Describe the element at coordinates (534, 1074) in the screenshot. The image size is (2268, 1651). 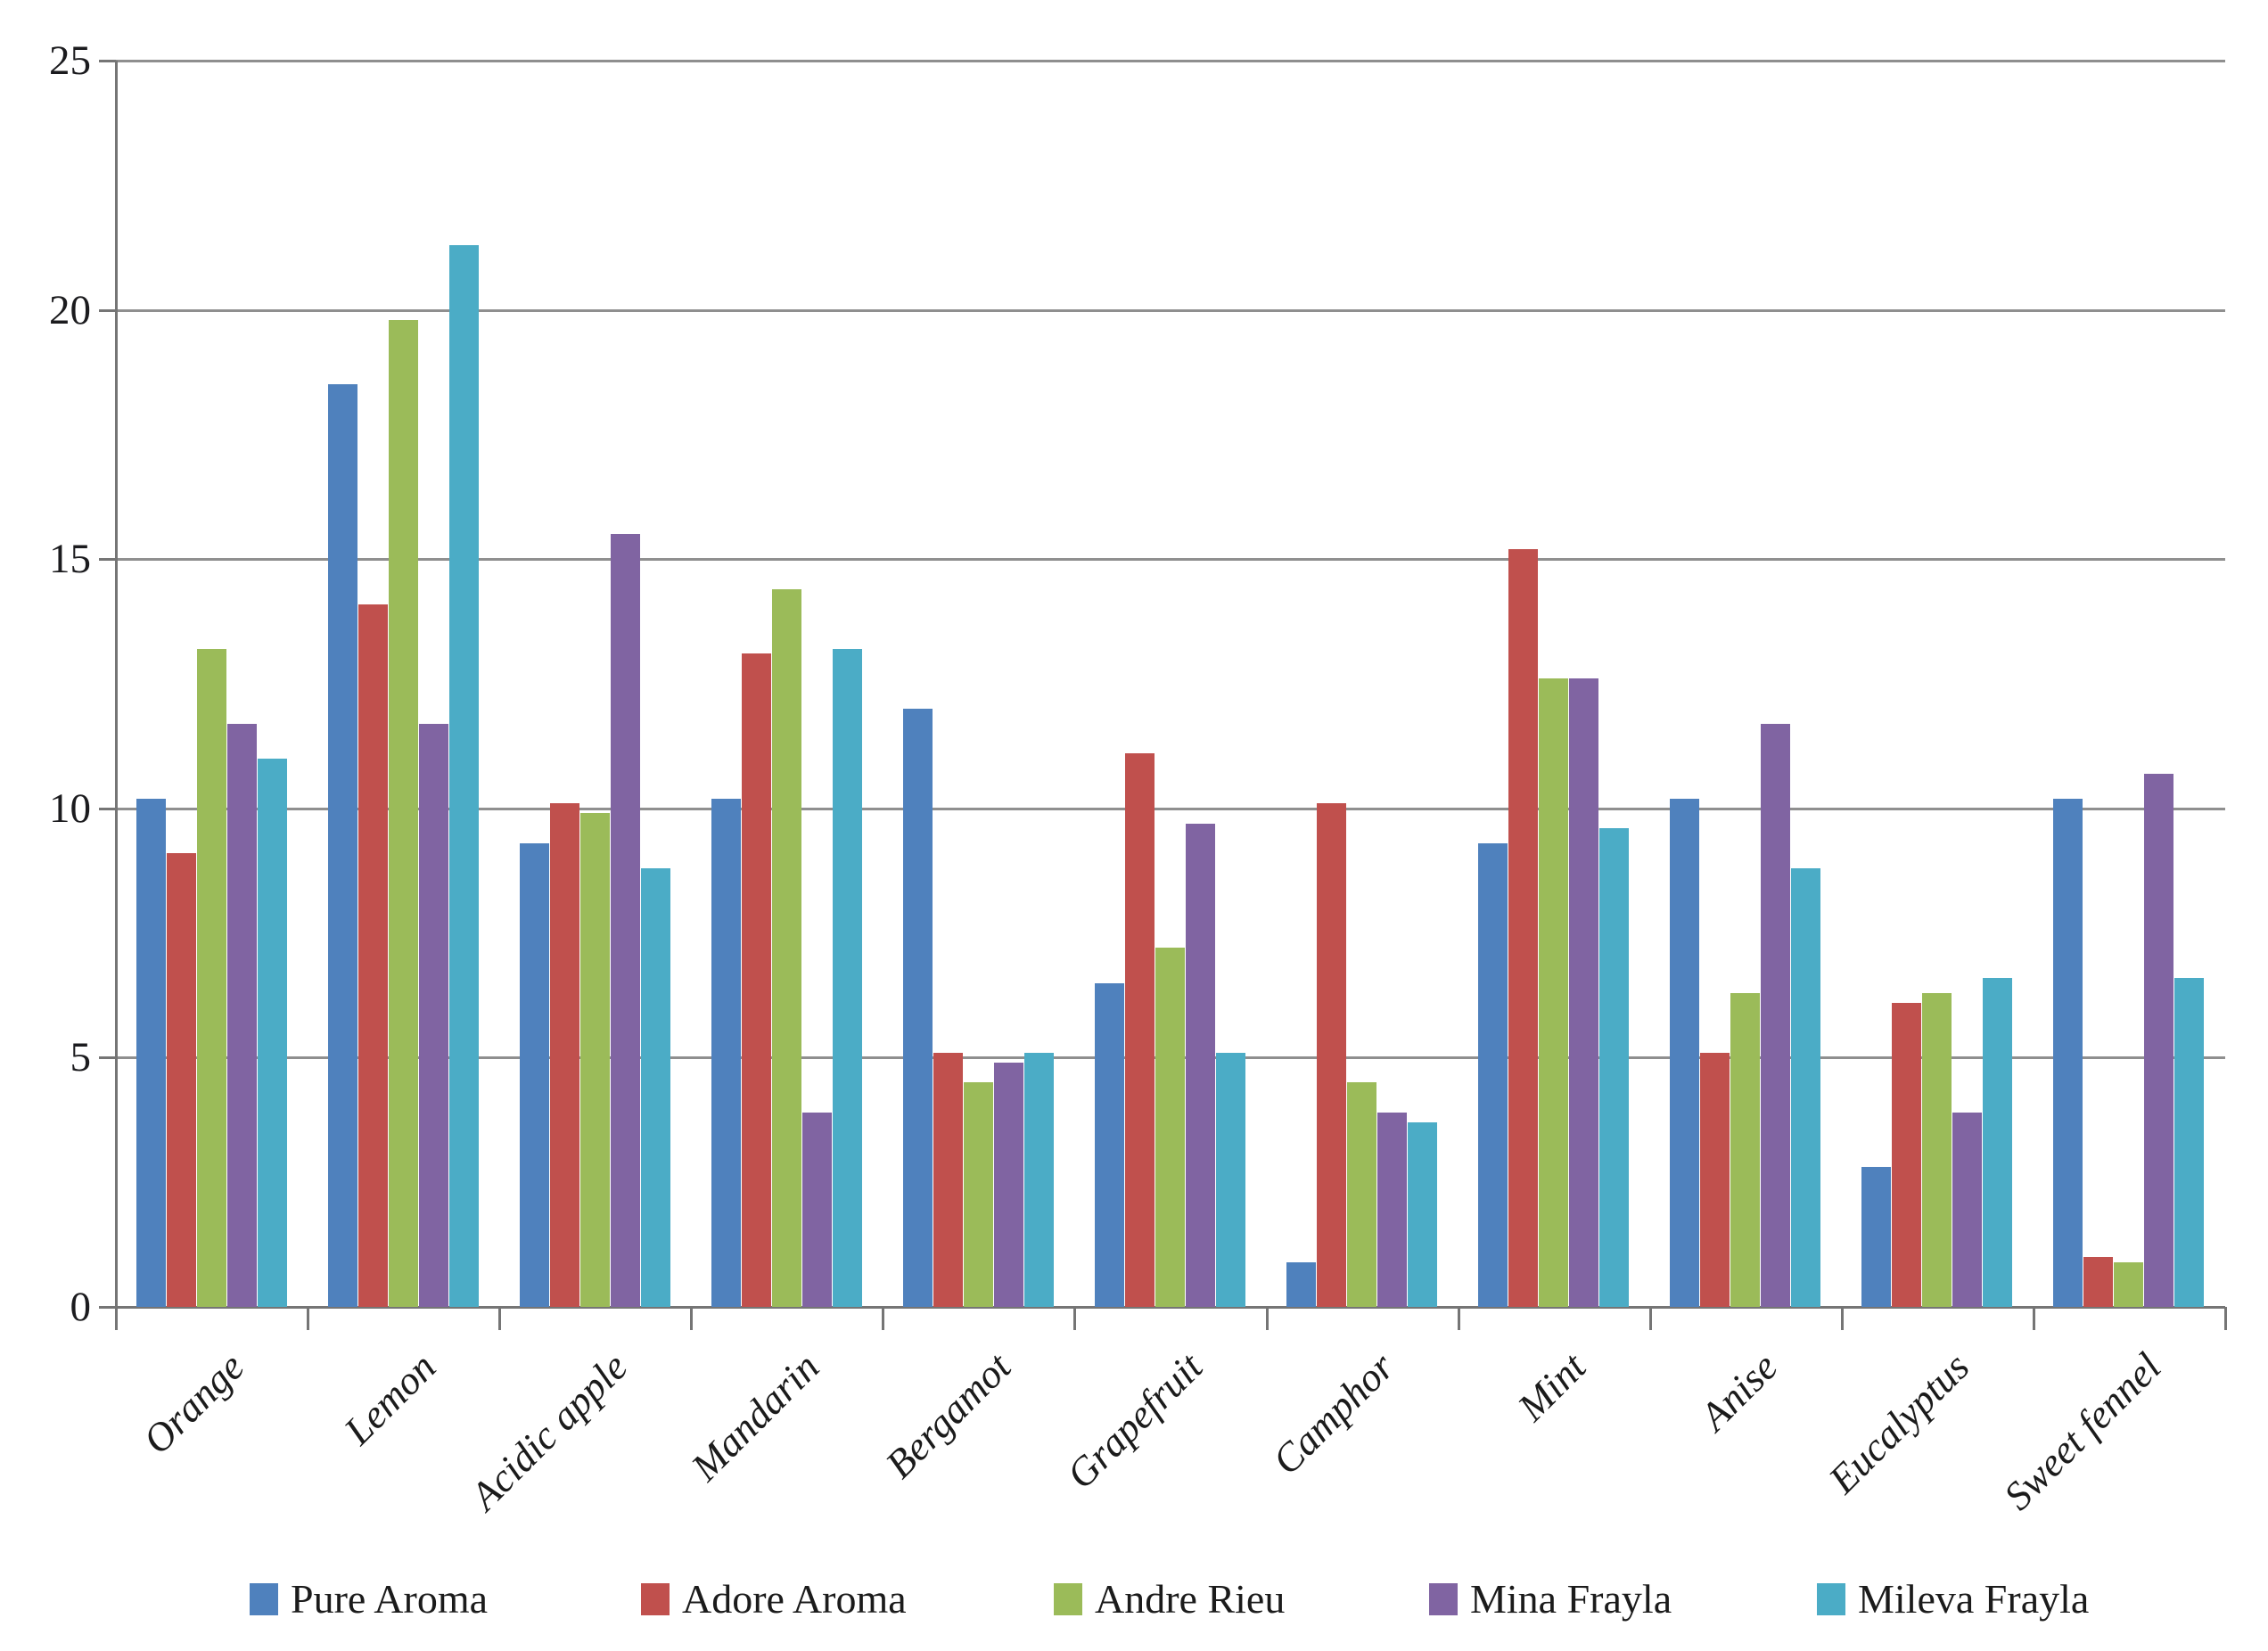
I see `bar-pure-aroma-acidic-apple` at that location.